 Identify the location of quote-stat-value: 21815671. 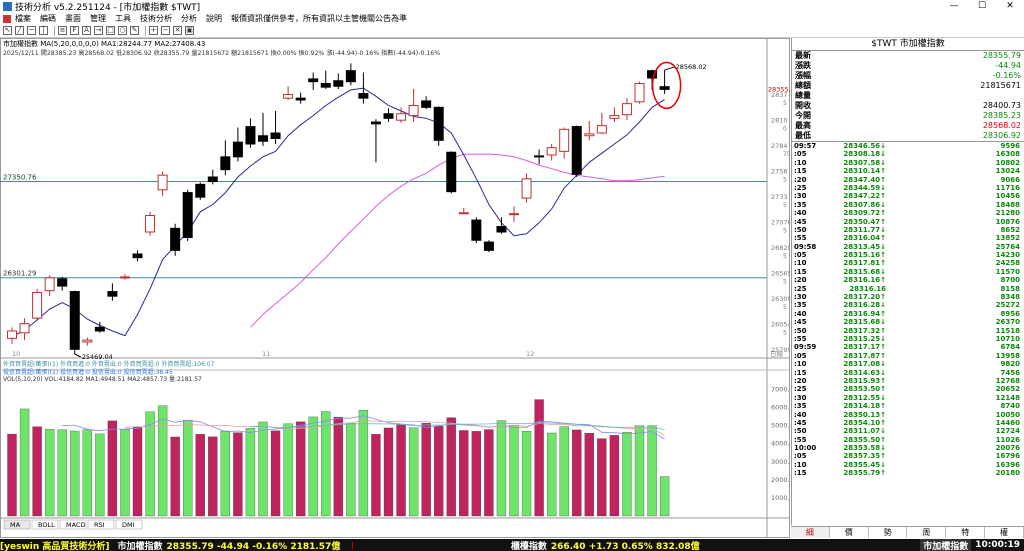
(1000, 85).